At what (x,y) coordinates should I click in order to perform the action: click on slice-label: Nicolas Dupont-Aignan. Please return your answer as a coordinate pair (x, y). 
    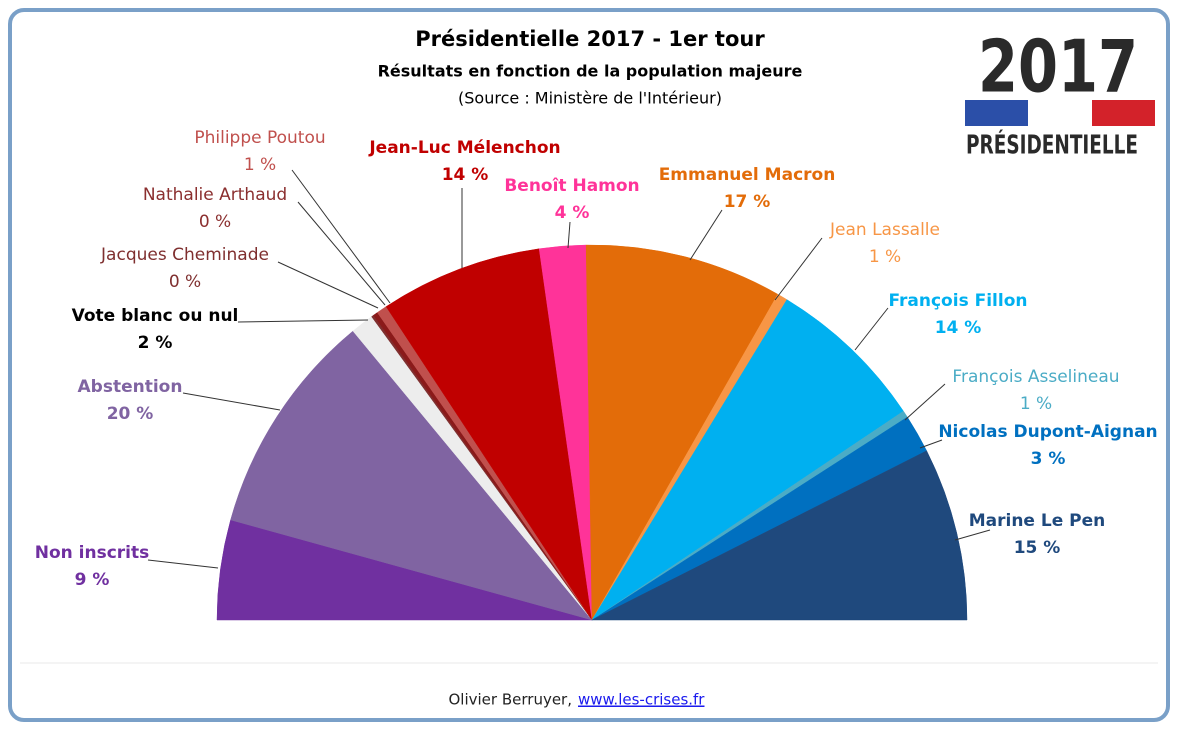
    Looking at the image, I should click on (1047, 432).